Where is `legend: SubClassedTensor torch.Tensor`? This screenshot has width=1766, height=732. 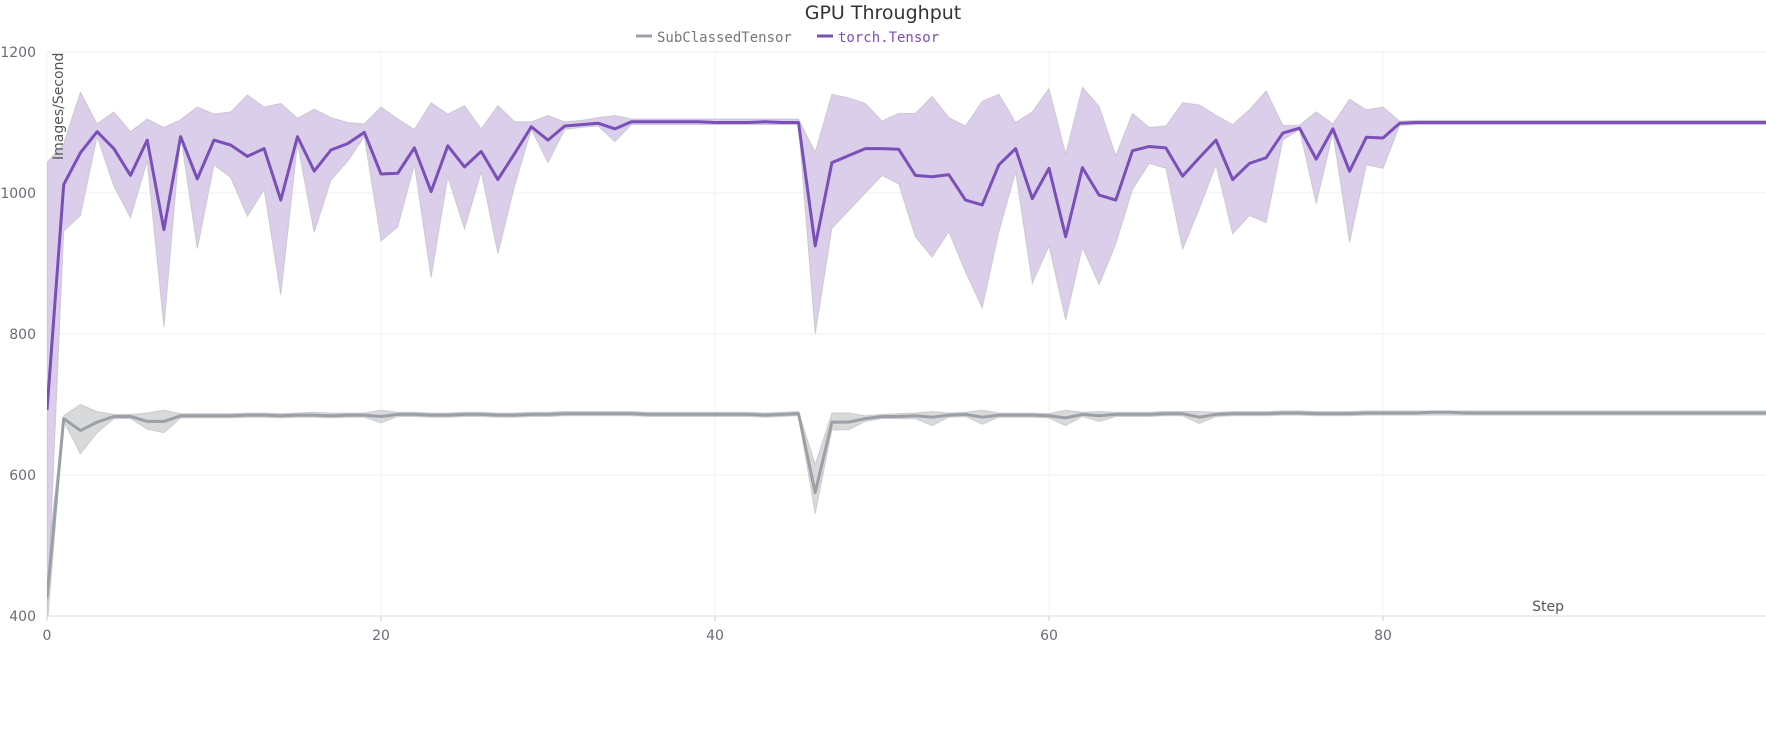 legend: SubClassedTensor torch.Tensor is located at coordinates (787, 38).